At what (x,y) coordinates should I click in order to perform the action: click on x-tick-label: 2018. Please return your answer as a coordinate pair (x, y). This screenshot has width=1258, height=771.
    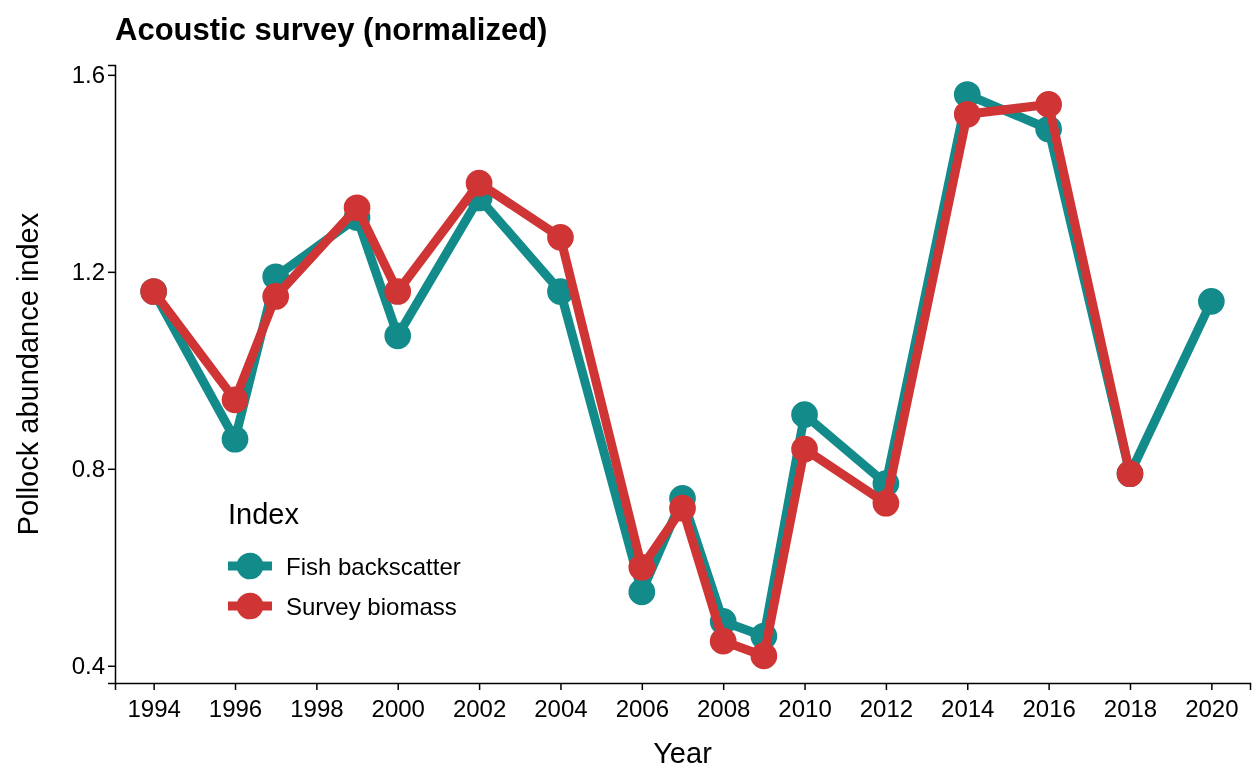
    Looking at the image, I should click on (1130, 708).